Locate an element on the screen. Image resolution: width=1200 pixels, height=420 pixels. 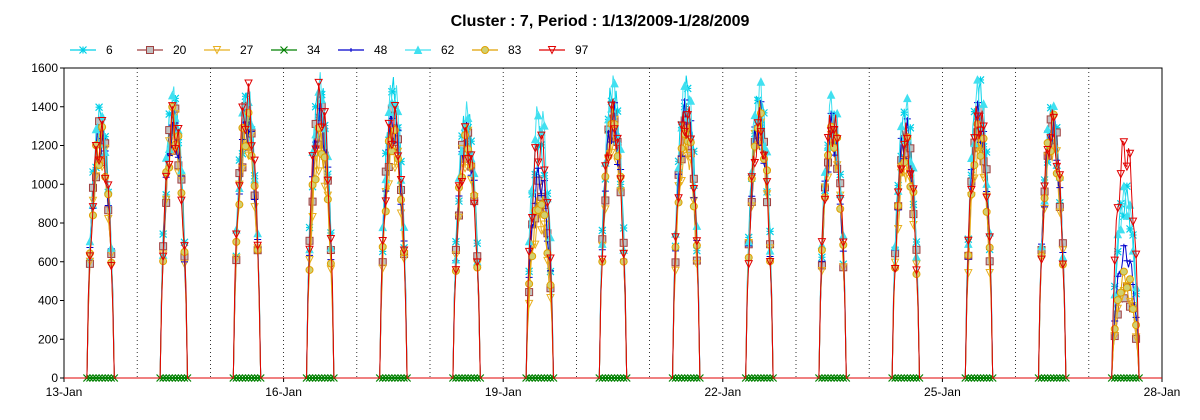
legend-label: 27 is located at coordinates (247, 50).